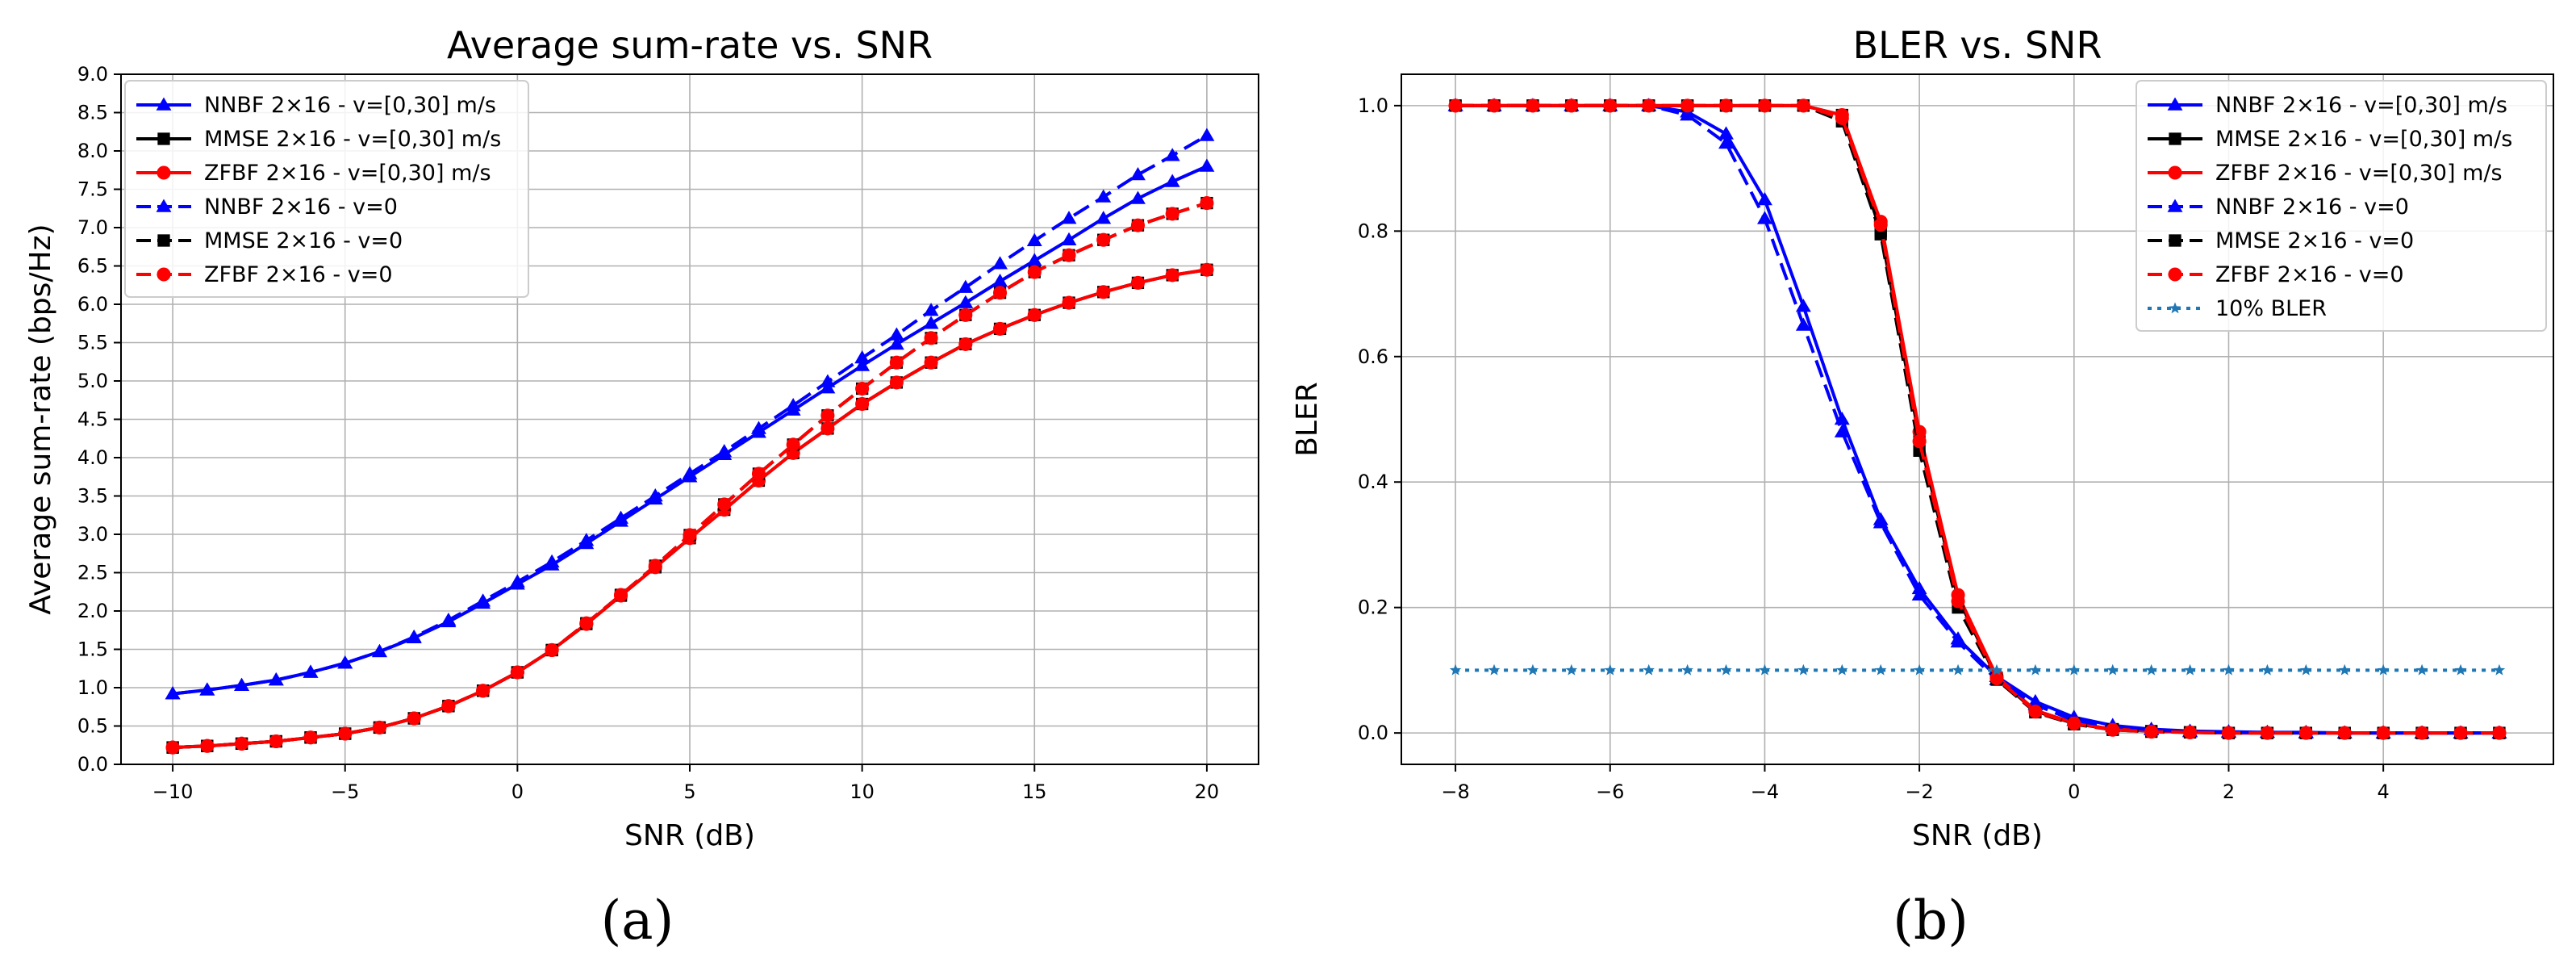  Describe the element at coordinates (689, 791) in the screenshot. I see `x-tick-label: 5` at that location.